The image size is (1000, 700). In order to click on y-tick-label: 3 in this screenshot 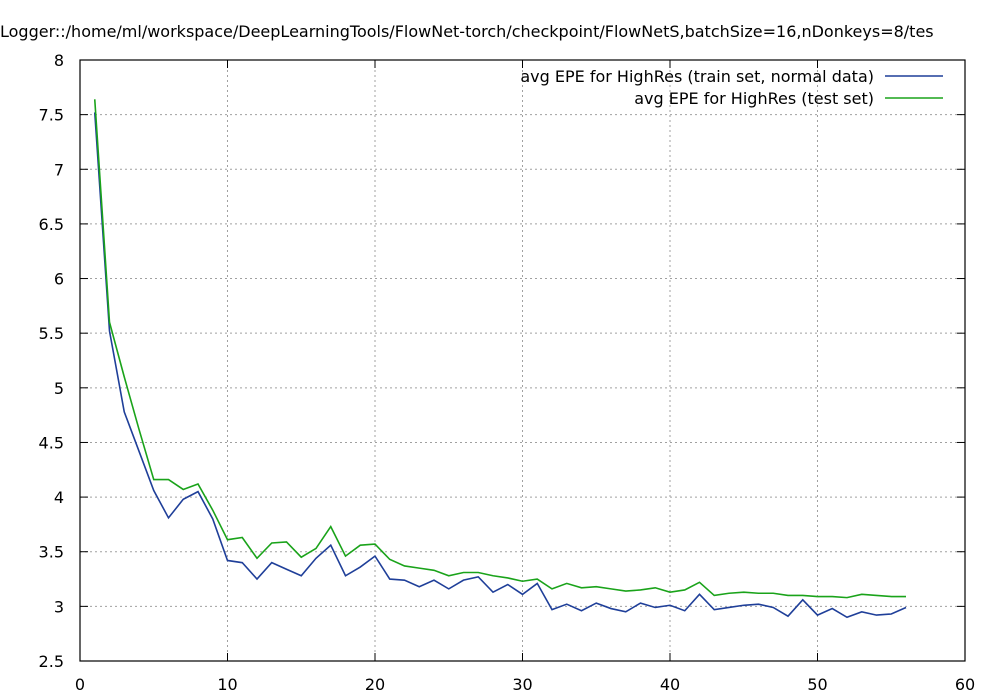, I will do `click(59, 606)`.